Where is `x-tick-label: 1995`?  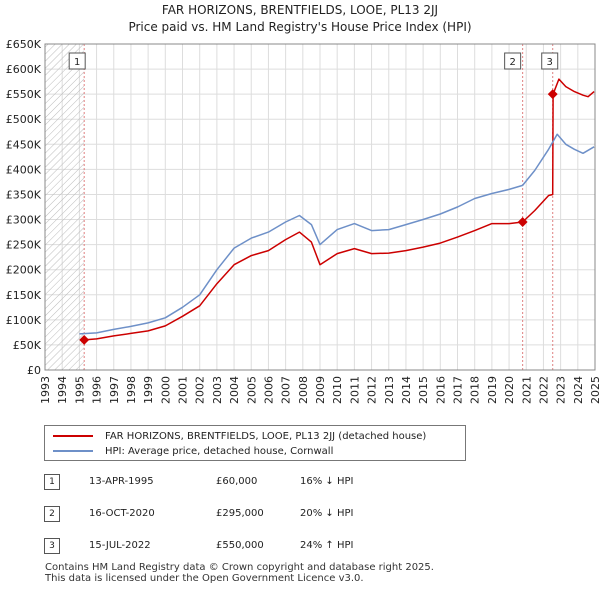 x-tick-label: 1995 is located at coordinates (79, 390).